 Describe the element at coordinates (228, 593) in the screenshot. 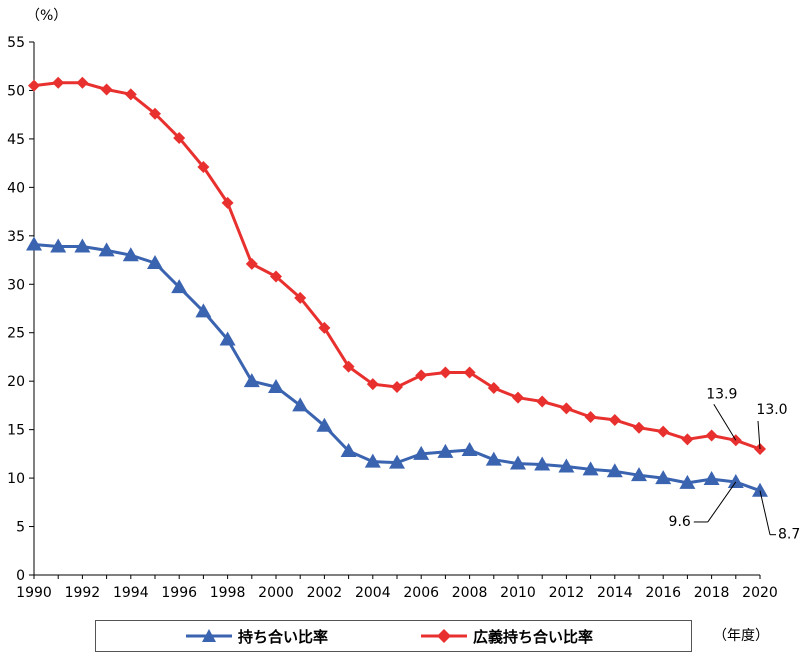

I see `x-tick-label: 1998` at that location.